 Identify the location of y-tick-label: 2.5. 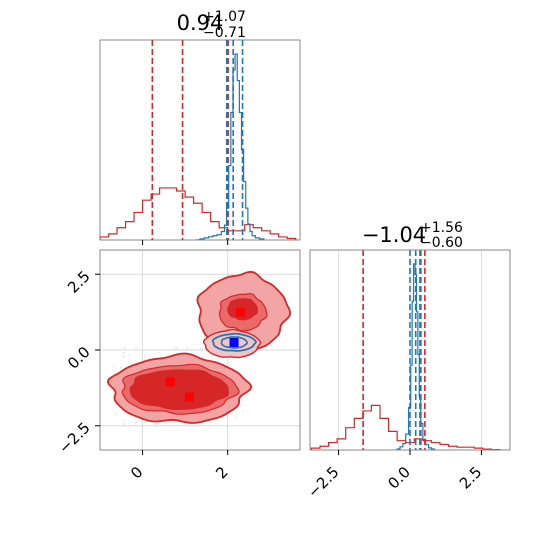
(79, 282).